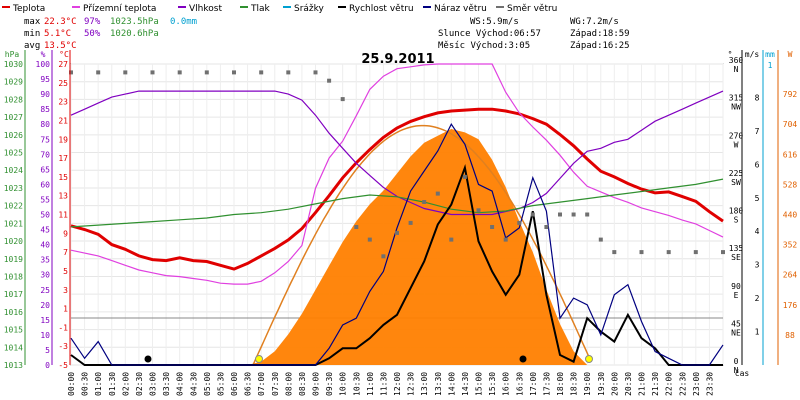 Image resolution: width=800 pixels, height=400 pixels. I want to click on pressure-tick-label: 1017, so click(13, 294).